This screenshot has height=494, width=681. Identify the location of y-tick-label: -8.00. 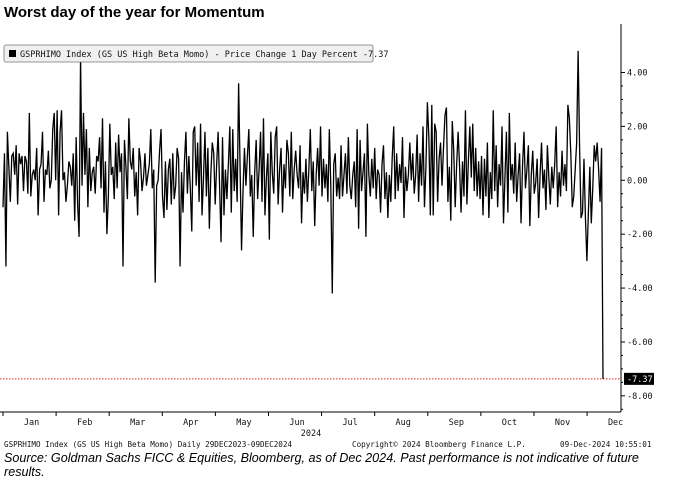
(640, 397).